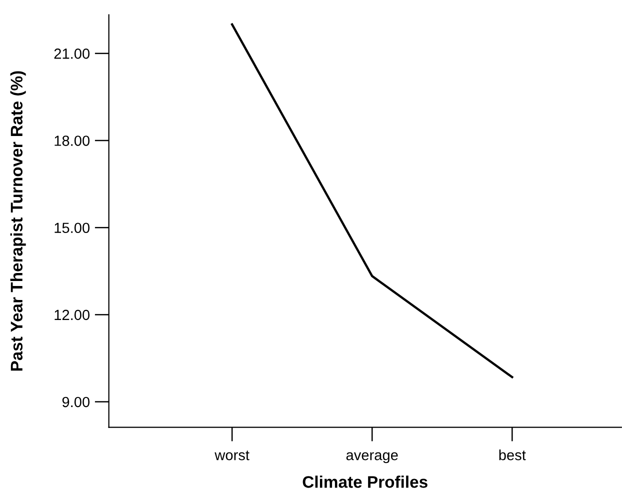 The width and height of the screenshot is (622, 494). I want to click on y-axis-title: Past Year Therapist Turnover Rate (%), so click(18, 221).